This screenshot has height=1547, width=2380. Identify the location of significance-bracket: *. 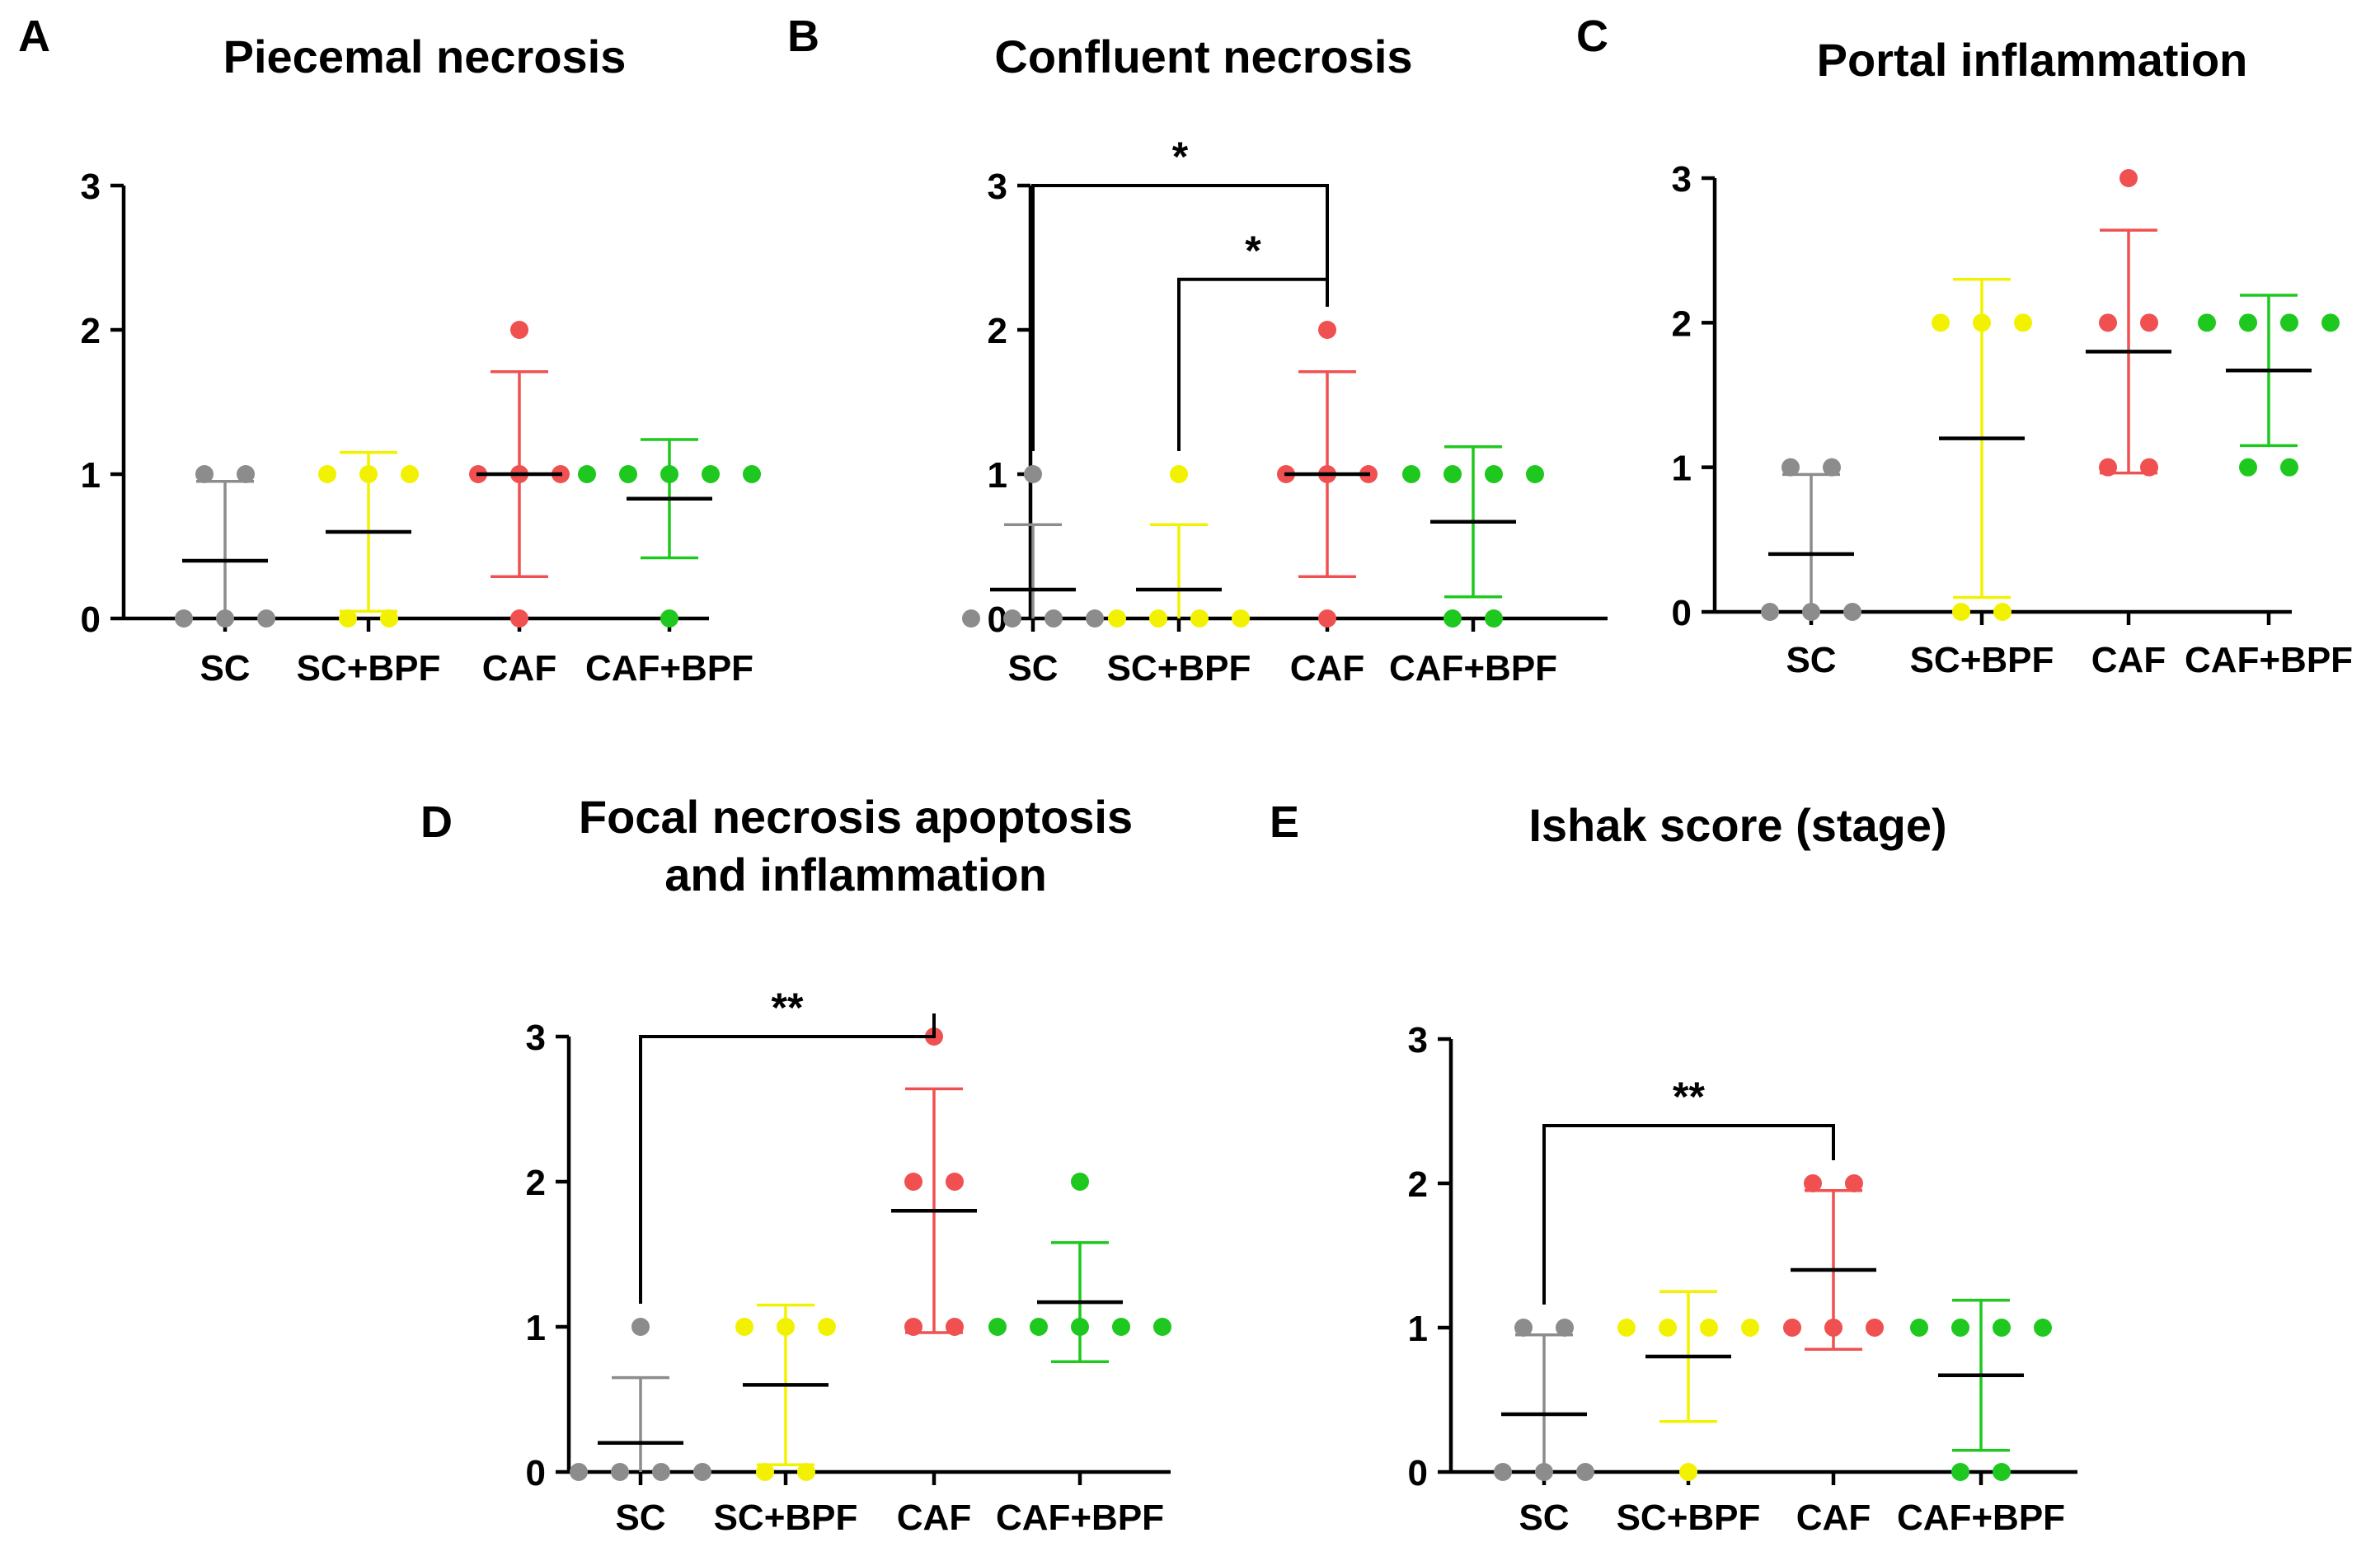
(1253, 339).